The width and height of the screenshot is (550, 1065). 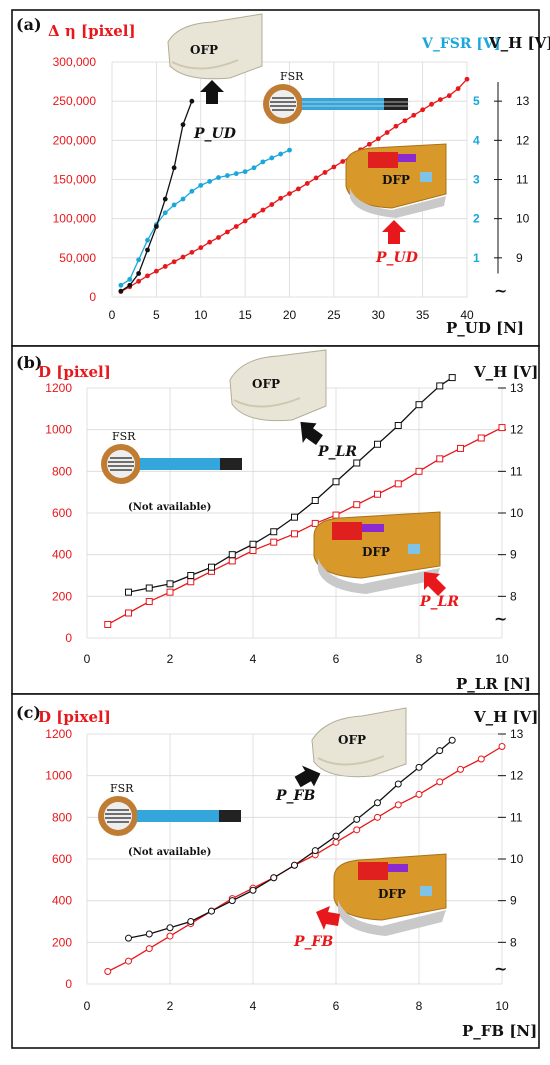 I want to click on panel-b-dfp-device: DFP, so click(x=377, y=552).